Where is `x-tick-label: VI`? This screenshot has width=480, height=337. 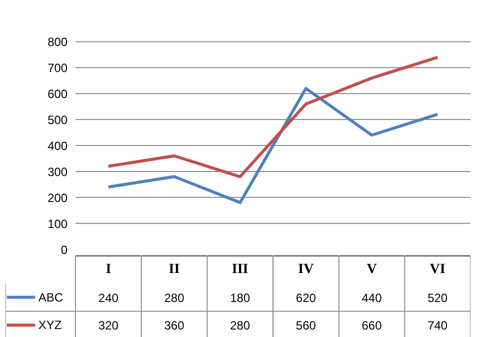 x-tick-label: VI is located at coordinates (438, 269).